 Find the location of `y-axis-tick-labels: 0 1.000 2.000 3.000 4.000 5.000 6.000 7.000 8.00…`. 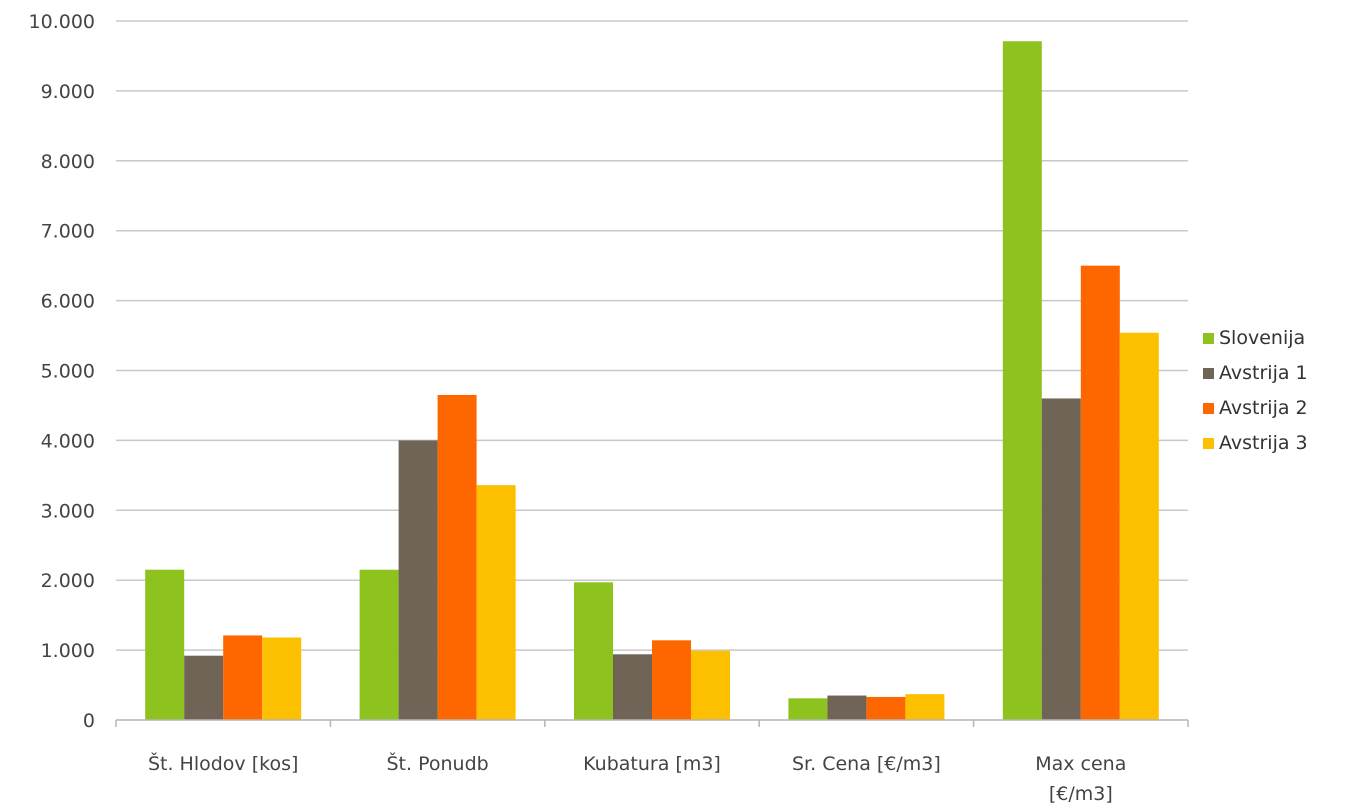

y-axis-tick-labels: 0 1.000 2.000 3.000 4.000 5.000 6.000 7.000 8.00… is located at coordinates (62, 371).